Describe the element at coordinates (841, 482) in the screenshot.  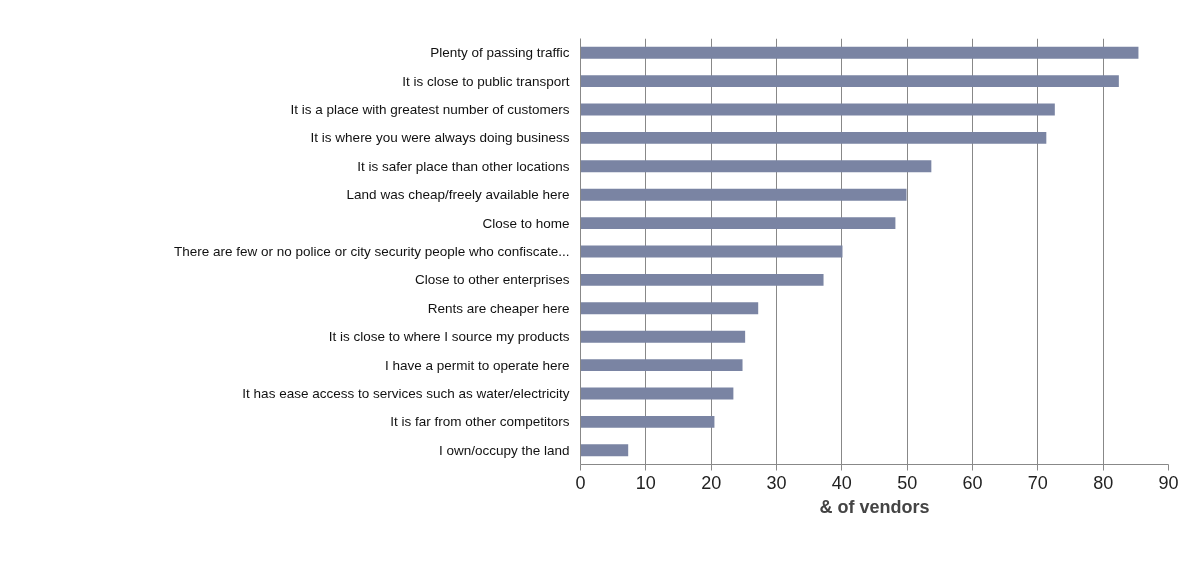
I see `x-tick-label: 40` at that location.